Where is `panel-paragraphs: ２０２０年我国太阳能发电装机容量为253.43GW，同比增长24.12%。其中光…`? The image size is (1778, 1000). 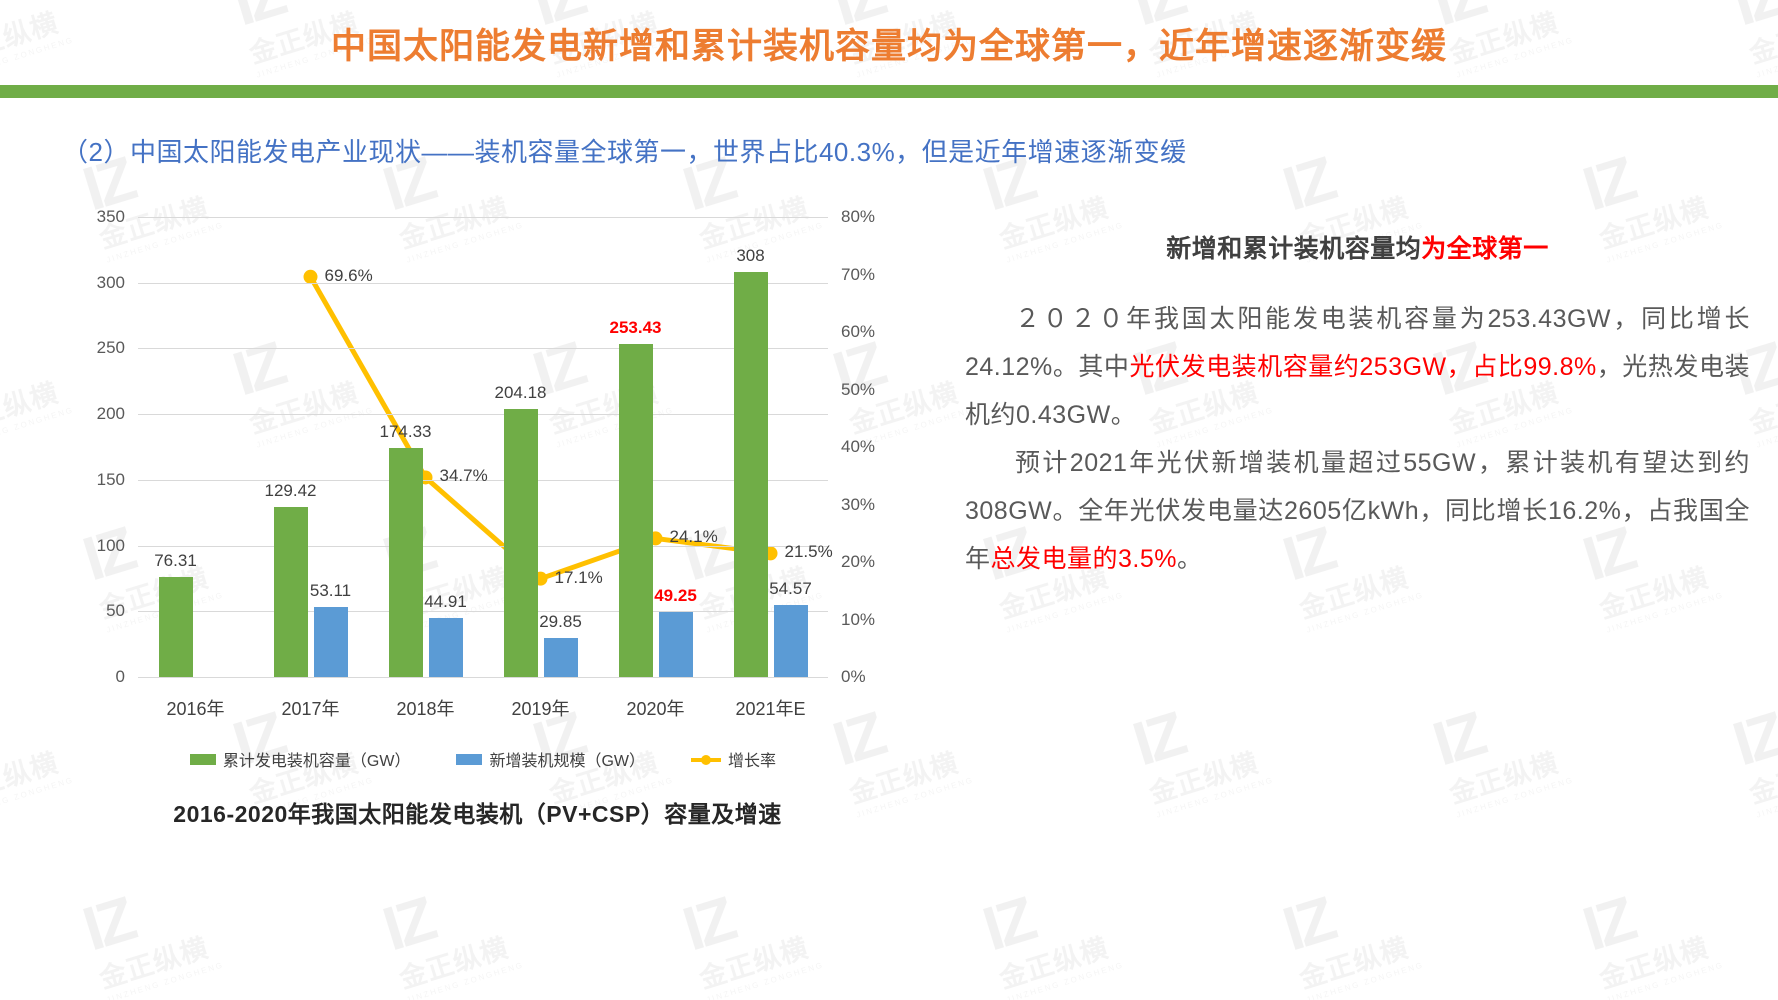 panel-paragraphs: ２０２０年我国太阳能发电装机容量为253.43GW，同比增长24.12%。其中光… is located at coordinates (1357, 439).